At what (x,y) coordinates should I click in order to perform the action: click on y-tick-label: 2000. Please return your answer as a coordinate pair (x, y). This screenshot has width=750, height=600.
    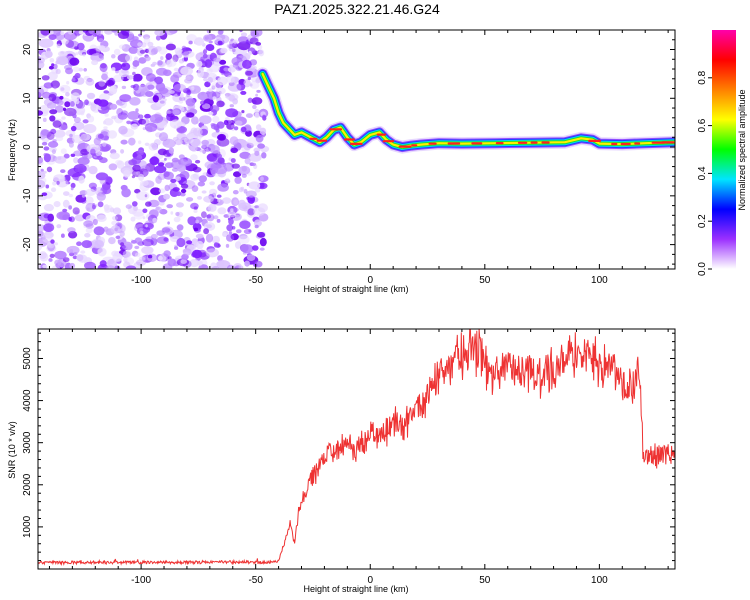
    Looking at the image, I should click on (27, 484).